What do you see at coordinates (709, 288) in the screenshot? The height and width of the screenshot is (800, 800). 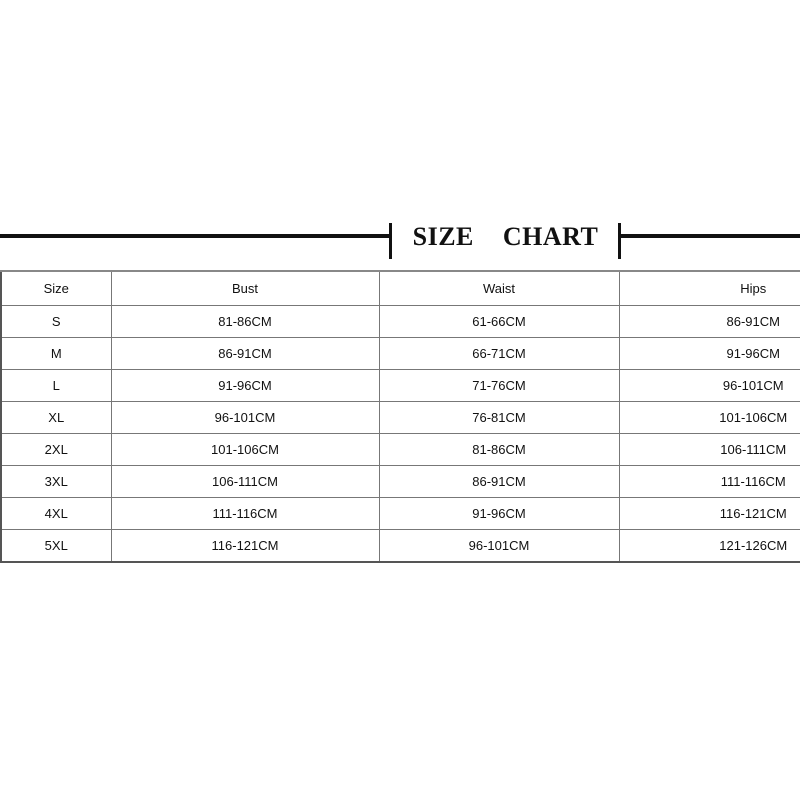 I see `header-hips: Hips` at bounding box center [709, 288].